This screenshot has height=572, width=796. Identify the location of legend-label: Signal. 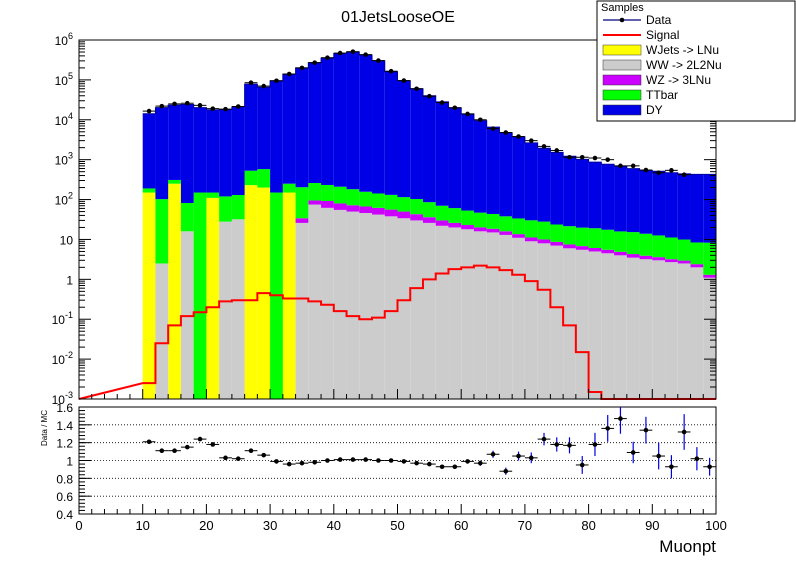
(662, 35).